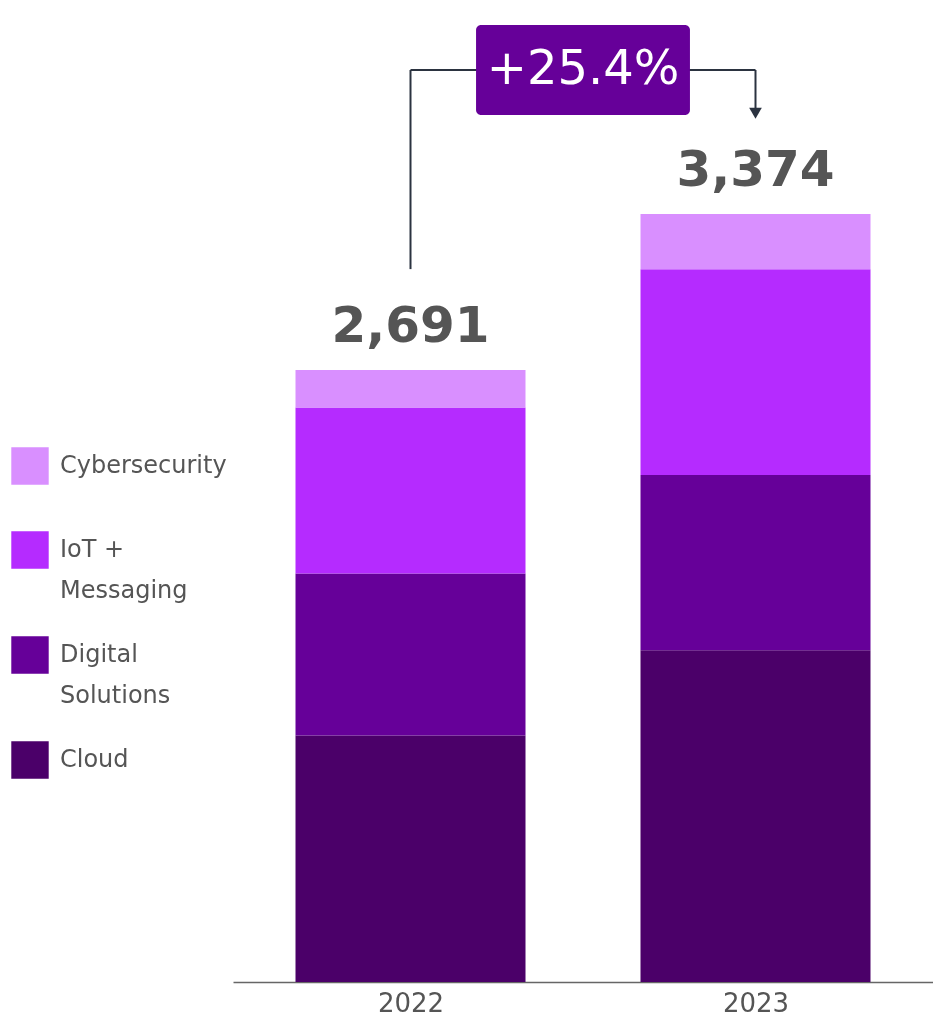  I want to click on text: +25.4%, so click(583, 67).